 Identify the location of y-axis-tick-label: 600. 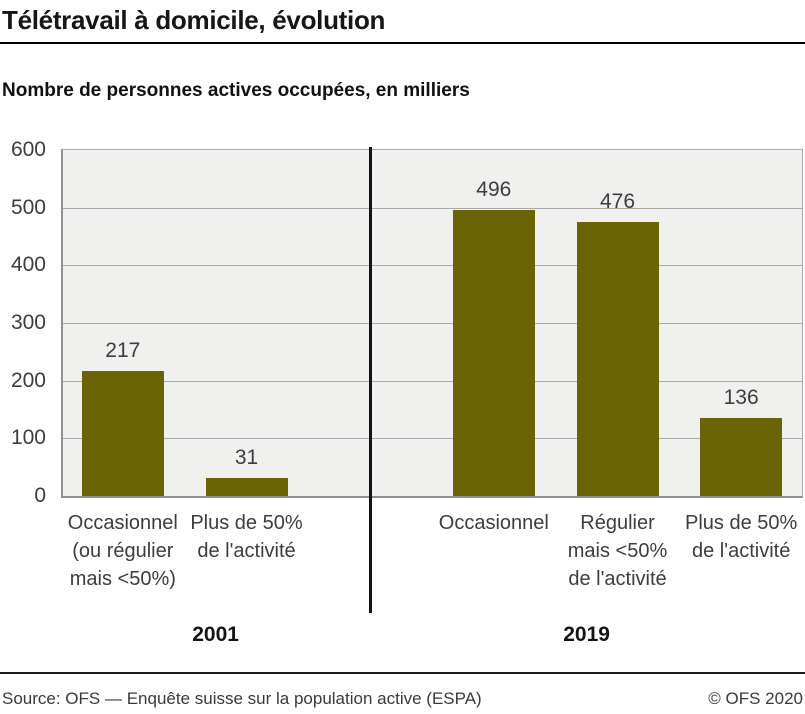
(28, 149).